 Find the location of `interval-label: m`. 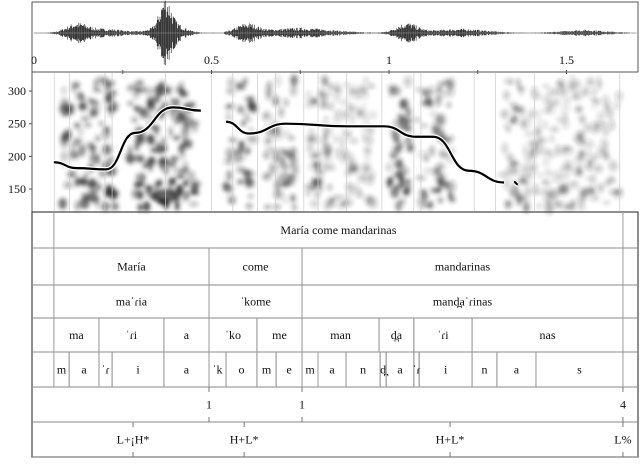

interval-label: m is located at coordinates (62, 370).